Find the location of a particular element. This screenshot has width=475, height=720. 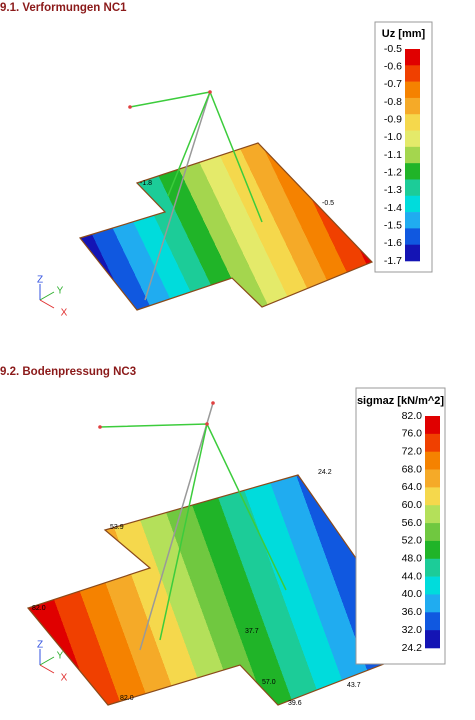

legend-label: 56.0 is located at coordinates (412, 523).